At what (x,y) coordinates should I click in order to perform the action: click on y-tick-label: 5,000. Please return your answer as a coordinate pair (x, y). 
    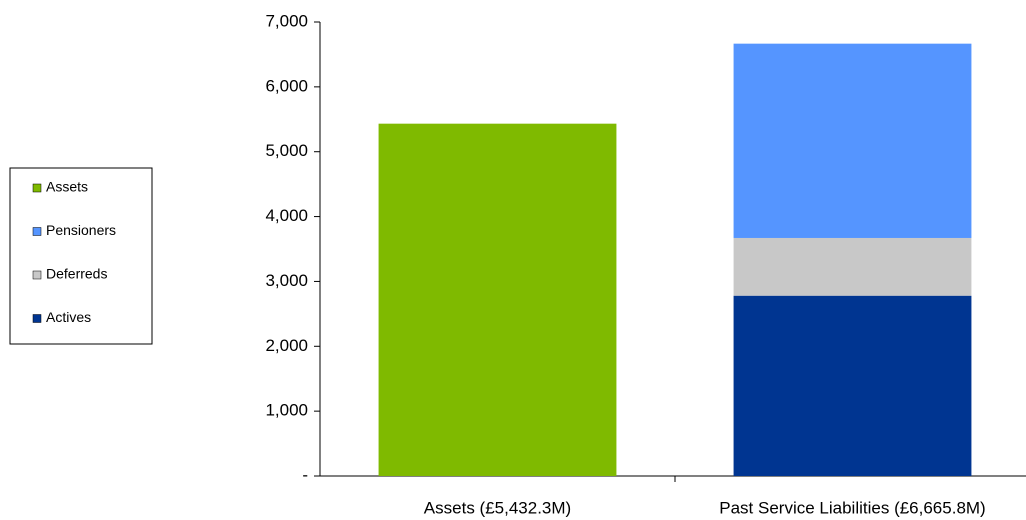
    Looking at the image, I should click on (286, 150).